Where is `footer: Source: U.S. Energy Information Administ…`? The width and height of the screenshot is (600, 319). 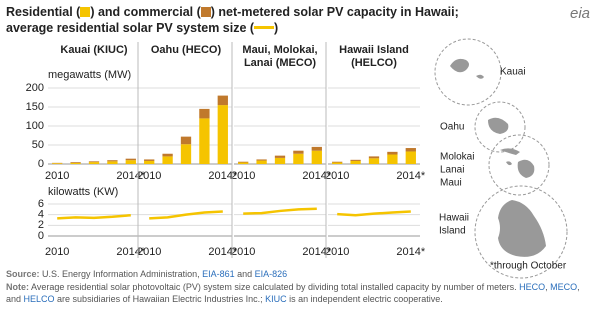
footer: Source: U.S. Energy Information Administ… is located at coordinates (300, 287).